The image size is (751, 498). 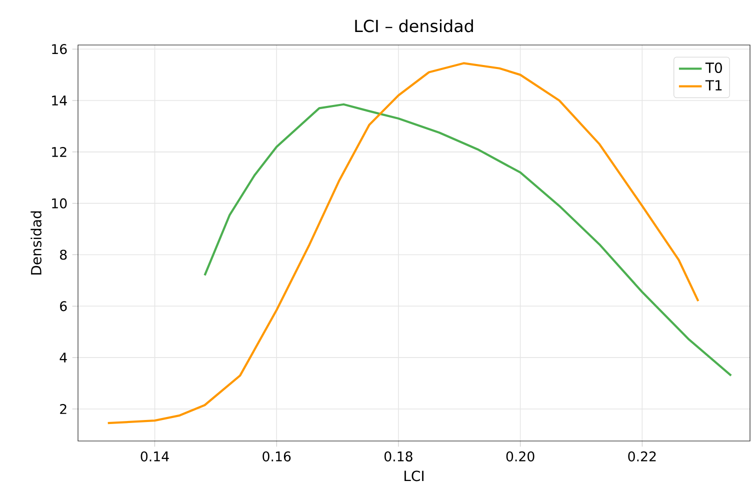 What do you see at coordinates (63, 409) in the screenshot?
I see `y-tick-label: 2` at bounding box center [63, 409].